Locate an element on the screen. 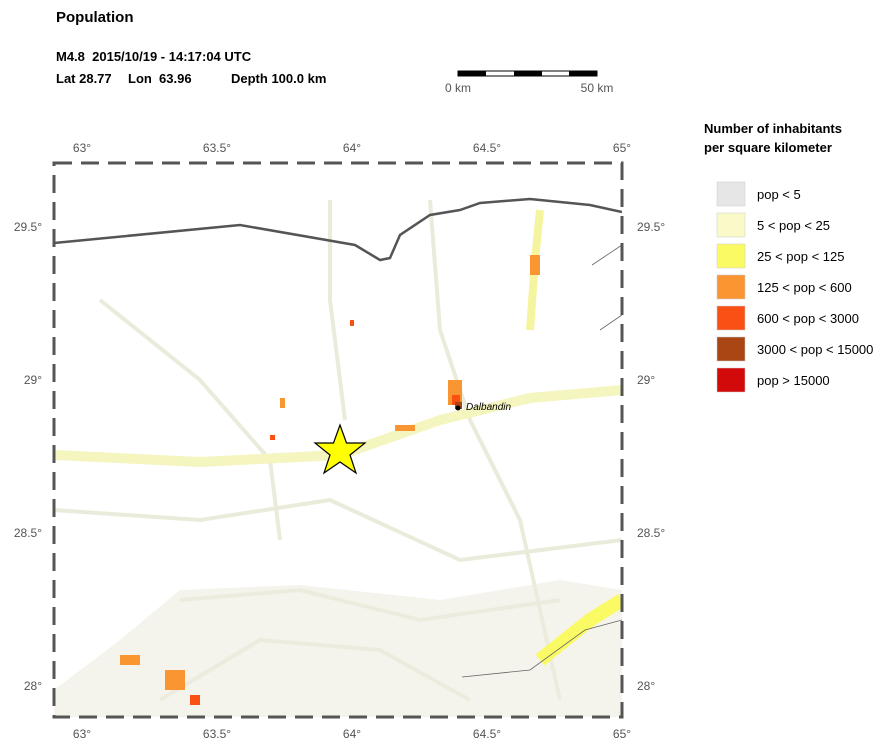  legend-label: pop < 5 is located at coordinates (779, 194).